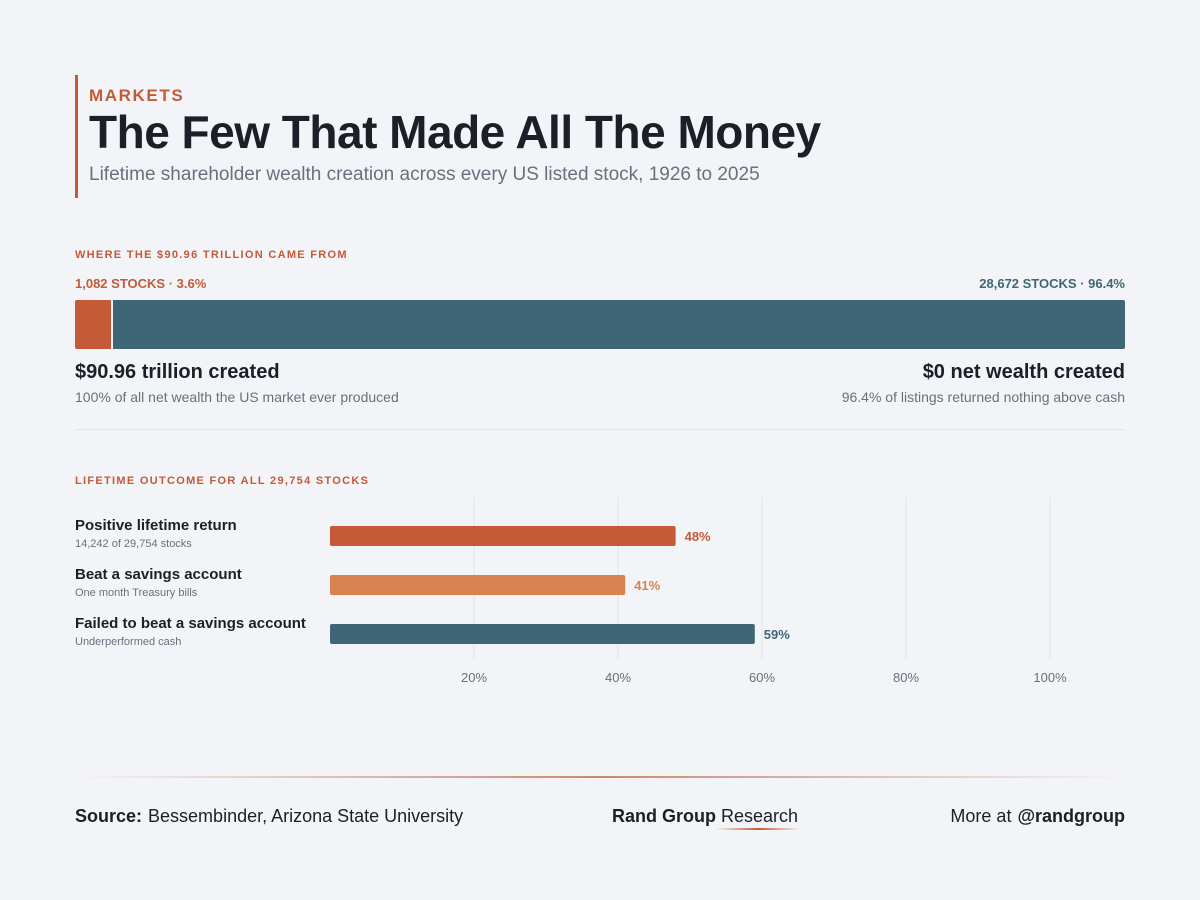  What do you see at coordinates (1052, 283) in the screenshot?
I see `stack-caption-right: 28,672 STOCKS · 96.4%` at bounding box center [1052, 283].